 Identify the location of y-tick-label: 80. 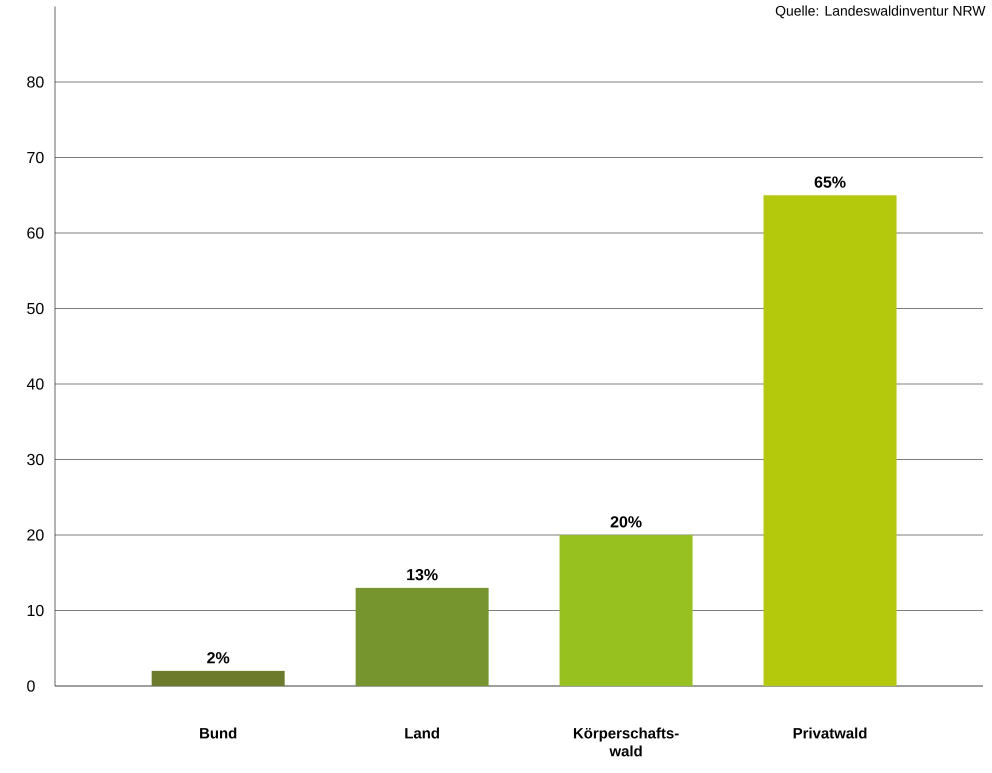
(35, 82).